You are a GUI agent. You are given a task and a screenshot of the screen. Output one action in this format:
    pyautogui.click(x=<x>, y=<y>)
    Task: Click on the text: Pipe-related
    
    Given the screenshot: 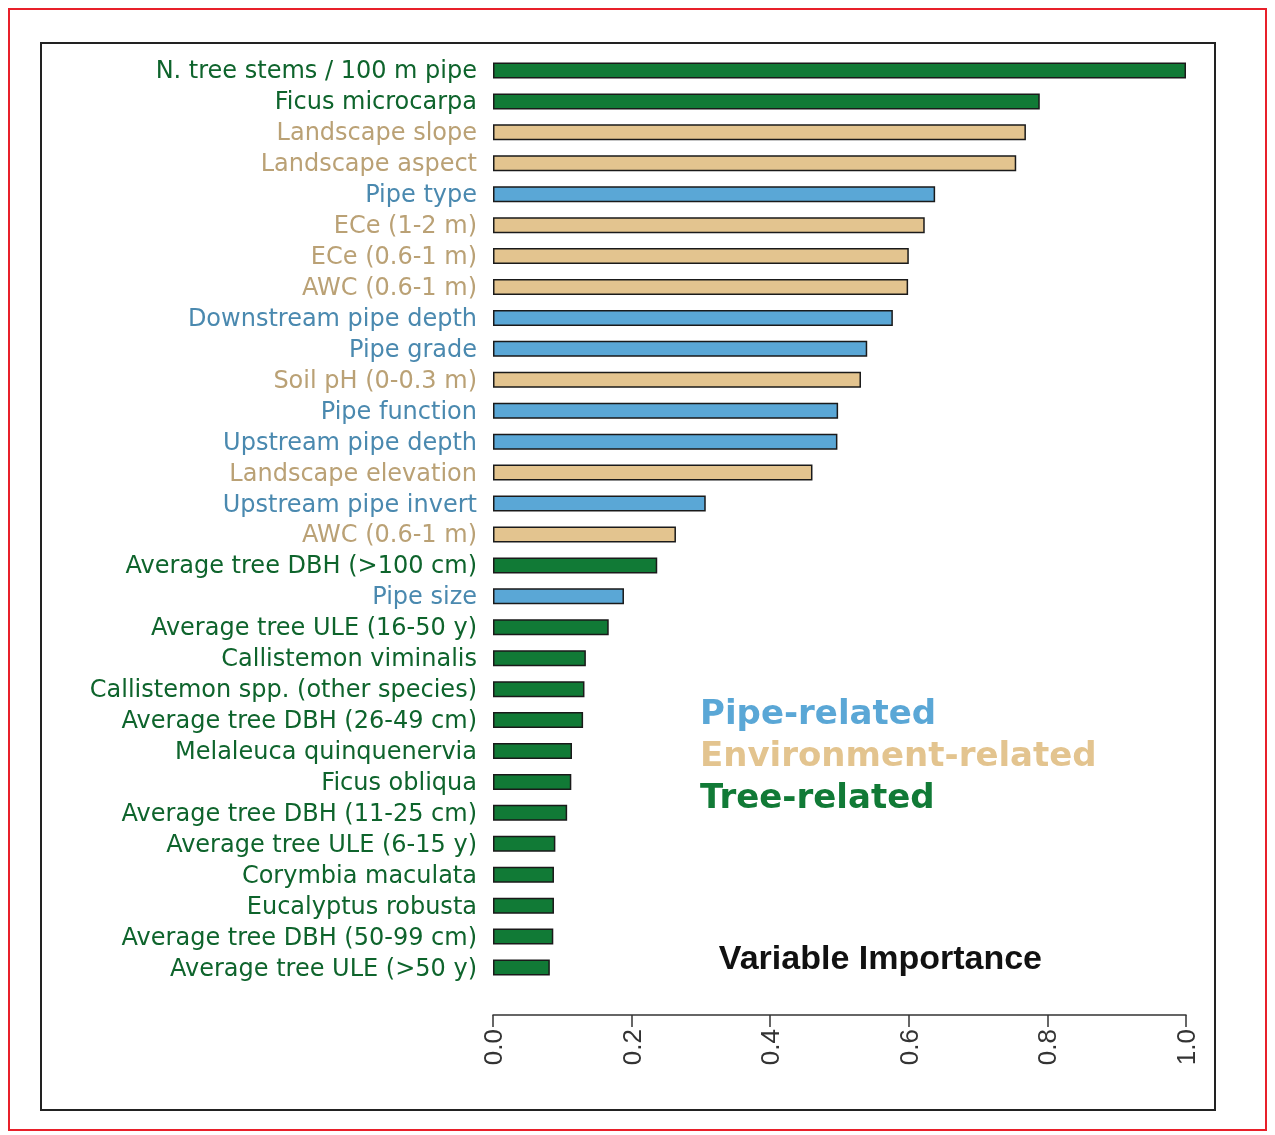 What is the action you would take?
    pyautogui.click(x=818, y=712)
    